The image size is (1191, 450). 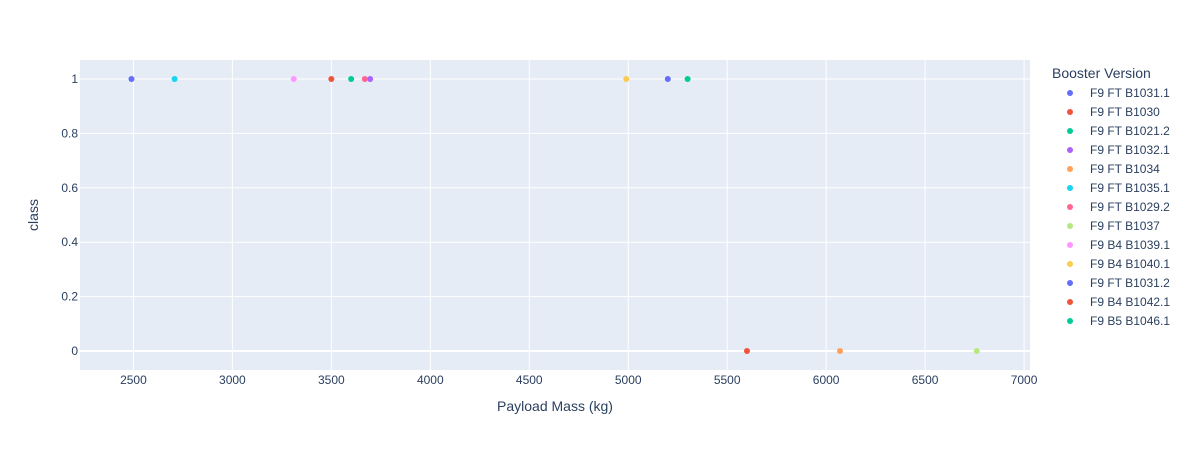 What do you see at coordinates (579, 380) in the screenshot?
I see `x-axis: 2500 3000 3500 4000 4500 5000 5500 6000 6500 7000` at bounding box center [579, 380].